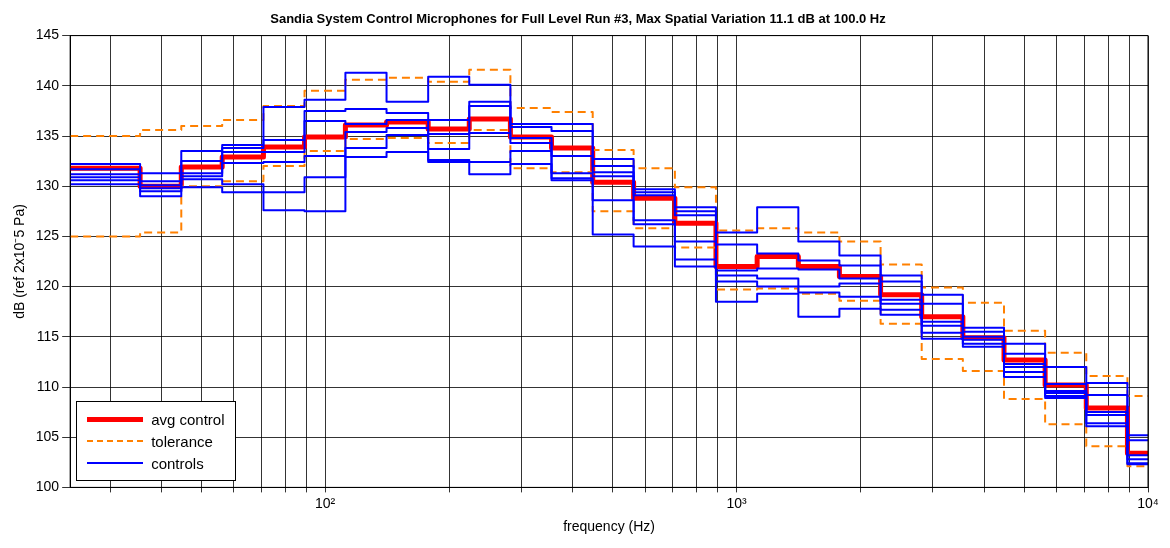  I want to click on legend-label: avg control, so click(188, 419).